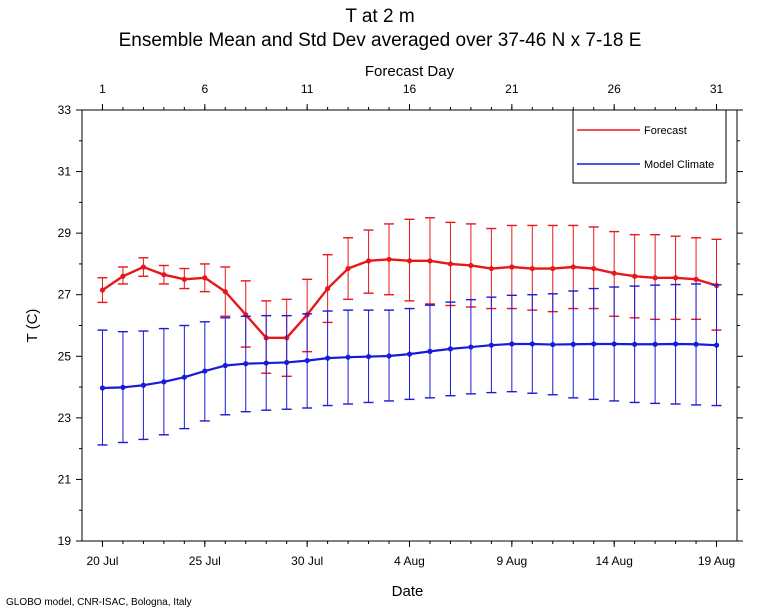  What do you see at coordinates (614, 561) in the screenshot?
I see `x-tick-label-date: 14 Aug` at bounding box center [614, 561].